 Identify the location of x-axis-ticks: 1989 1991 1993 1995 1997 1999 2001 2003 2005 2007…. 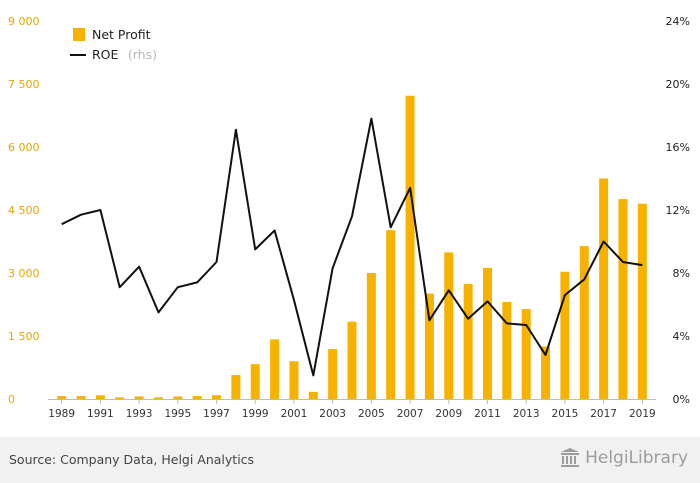
(352, 409).